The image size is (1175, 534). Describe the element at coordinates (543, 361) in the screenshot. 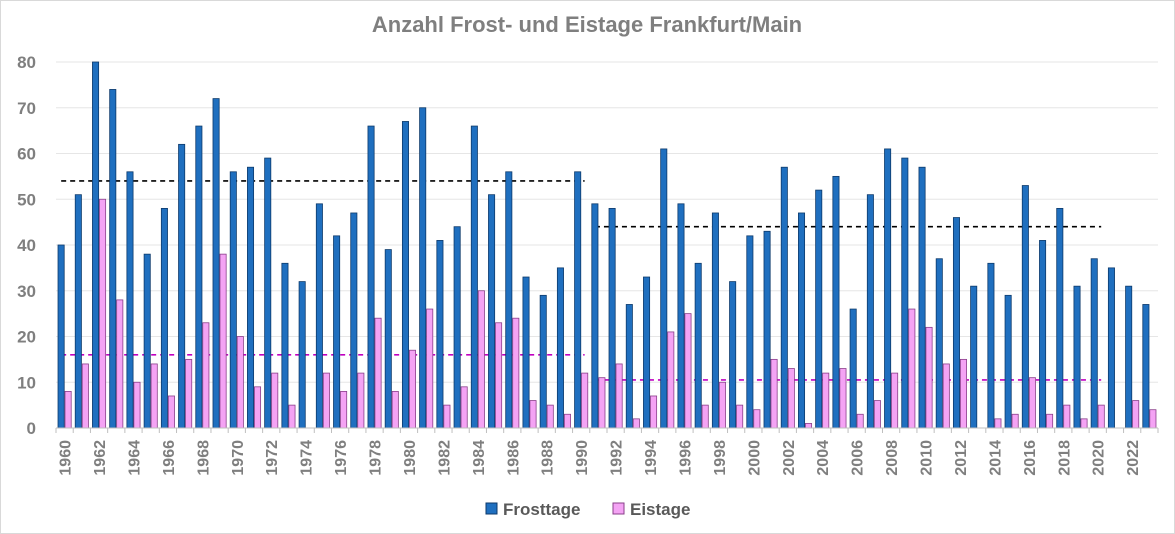

I see `bar-frosttage-1988` at that location.